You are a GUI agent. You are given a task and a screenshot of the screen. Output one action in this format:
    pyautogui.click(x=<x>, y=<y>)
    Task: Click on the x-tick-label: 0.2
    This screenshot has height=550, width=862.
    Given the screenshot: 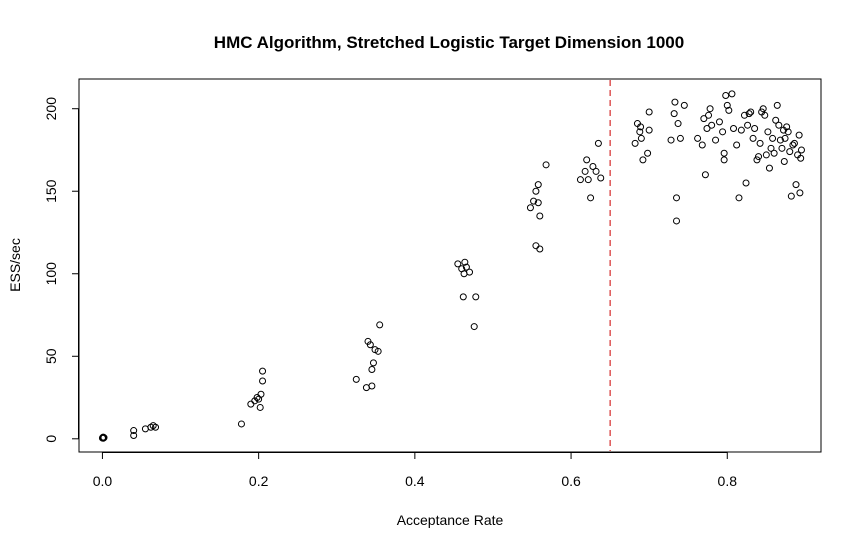 What is the action you would take?
    pyautogui.click(x=259, y=481)
    